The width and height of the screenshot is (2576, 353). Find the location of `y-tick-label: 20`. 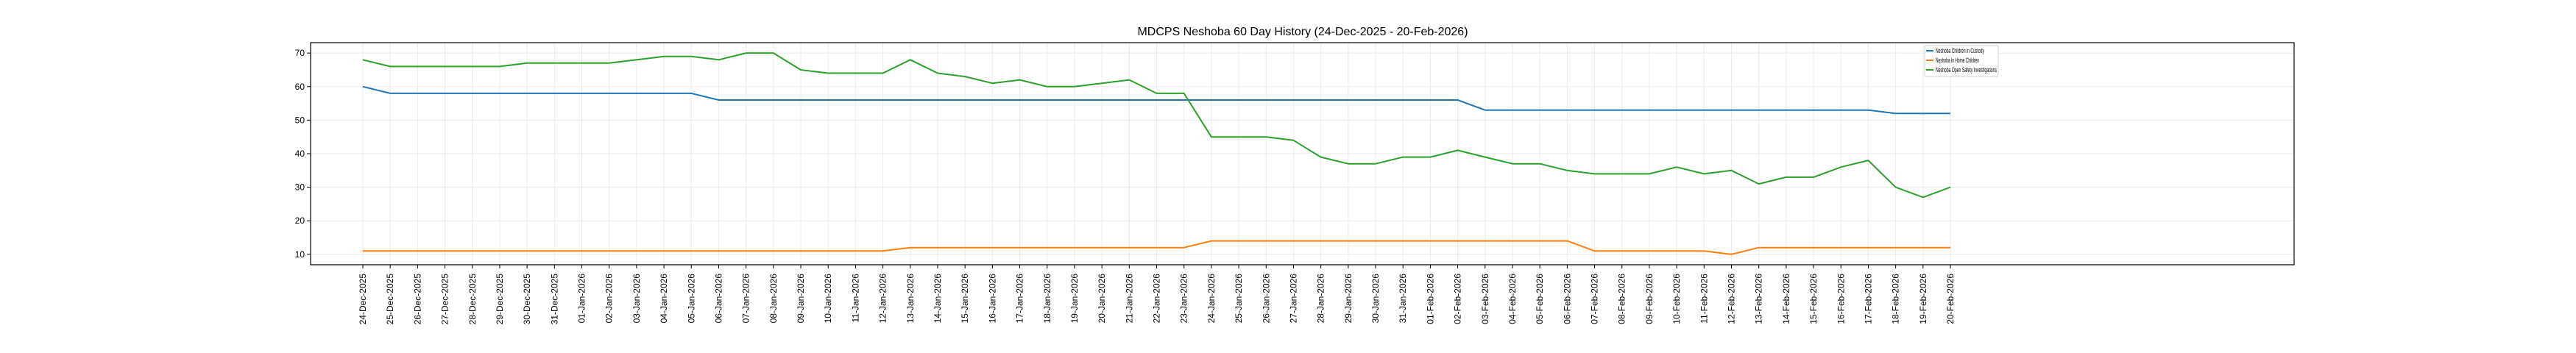

y-tick-label: 20 is located at coordinates (300, 220).